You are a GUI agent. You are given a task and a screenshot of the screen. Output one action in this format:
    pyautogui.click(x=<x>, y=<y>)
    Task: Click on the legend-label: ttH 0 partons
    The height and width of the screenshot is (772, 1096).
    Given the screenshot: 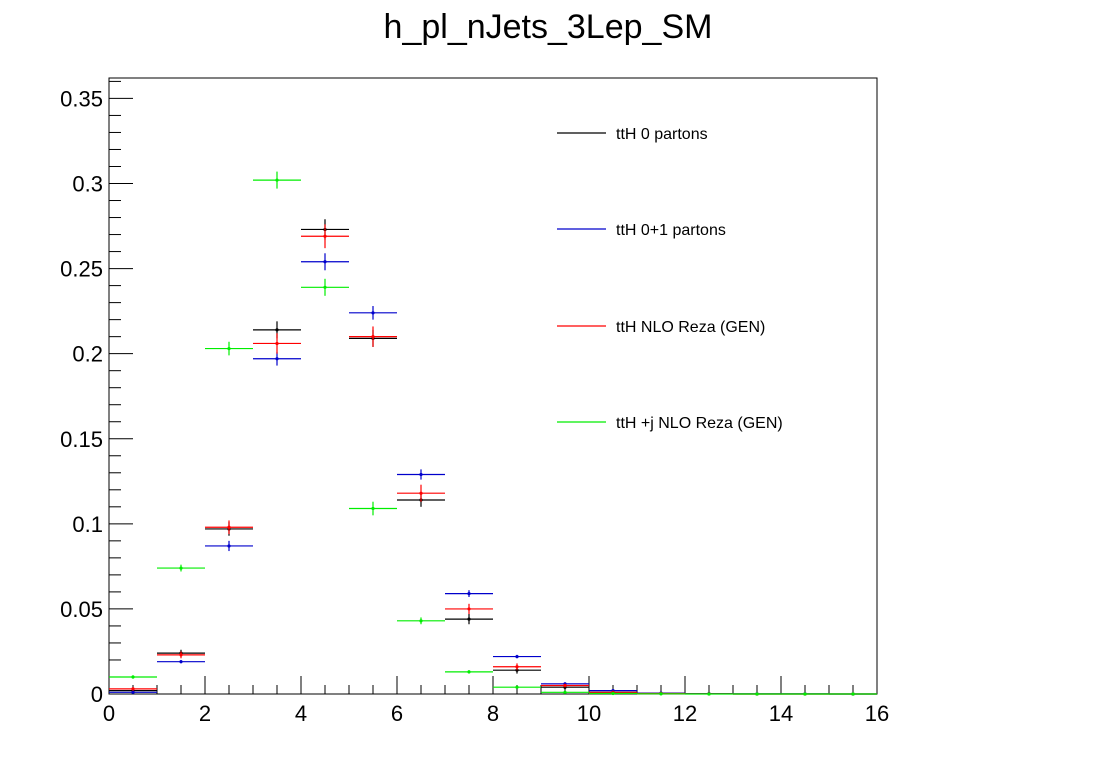 What is the action you would take?
    pyautogui.click(x=662, y=134)
    